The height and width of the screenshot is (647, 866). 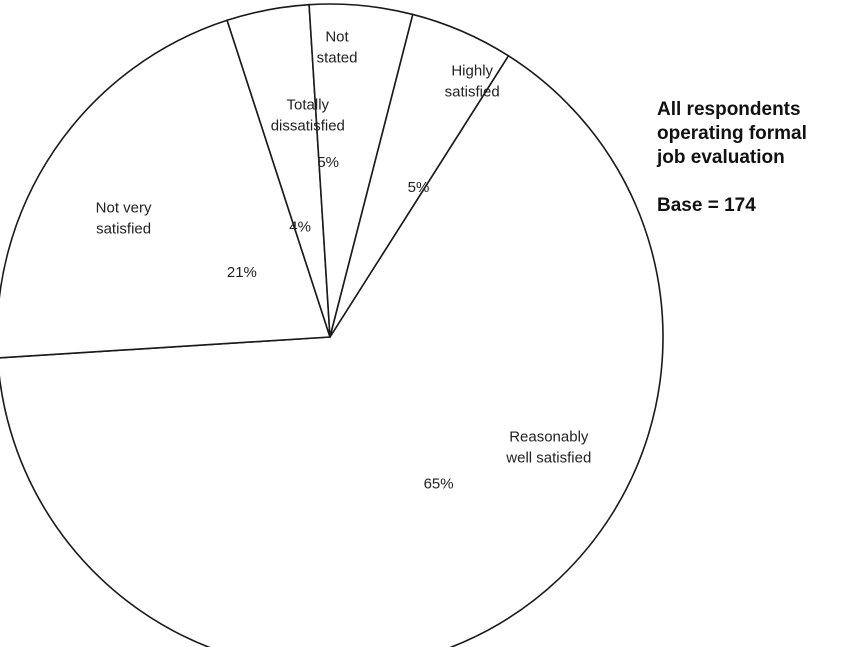 What do you see at coordinates (308, 125) in the screenshot?
I see `slice-category-label-2-line-1: dissatisfied` at bounding box center [308, 125].